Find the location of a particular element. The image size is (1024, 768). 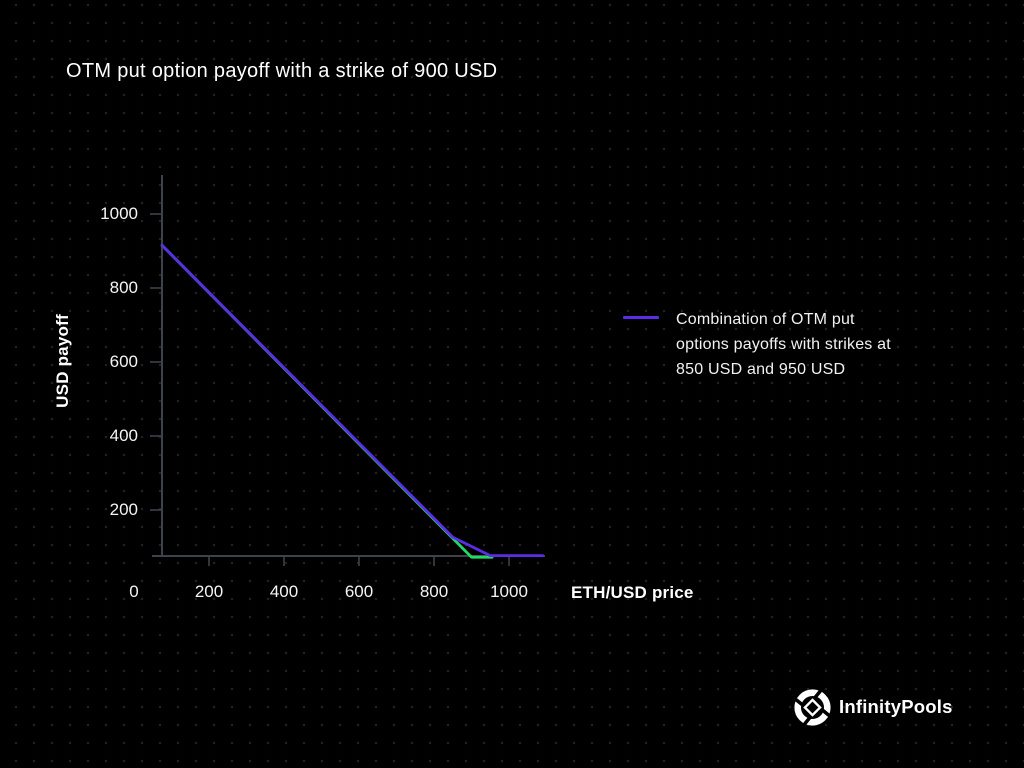

x-tick-label: 0 is located at coordinates (134, 591).